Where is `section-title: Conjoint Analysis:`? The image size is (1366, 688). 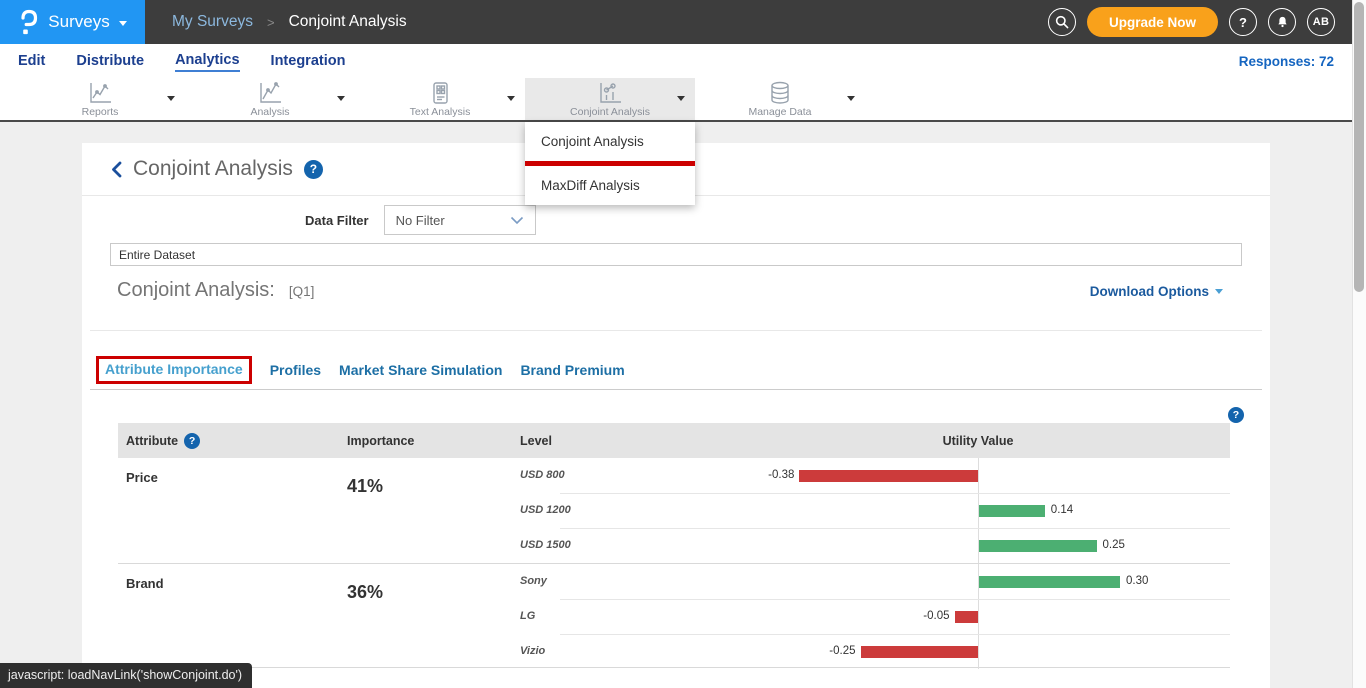 section-title: Conjoint Analysis: is located at coordinates (196, 290).